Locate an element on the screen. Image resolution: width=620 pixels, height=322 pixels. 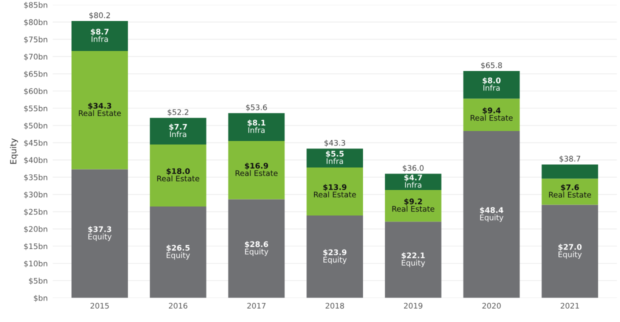
y-axis-title: Equity is located at coordinates (14, 151).